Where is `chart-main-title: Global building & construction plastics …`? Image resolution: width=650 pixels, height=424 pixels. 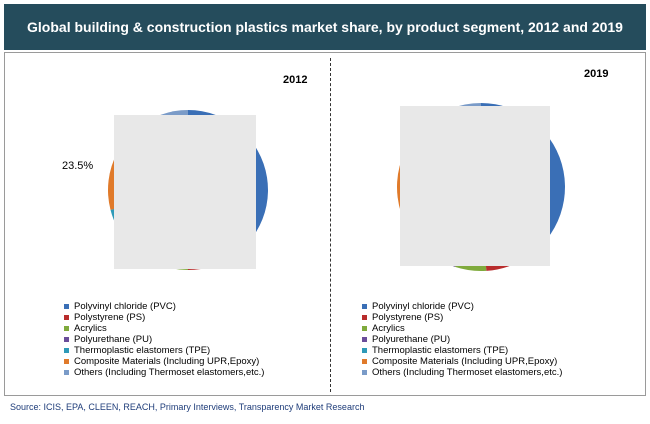 chart-main-title: Global building & construction plastics … is located at coordinates (325, 26).